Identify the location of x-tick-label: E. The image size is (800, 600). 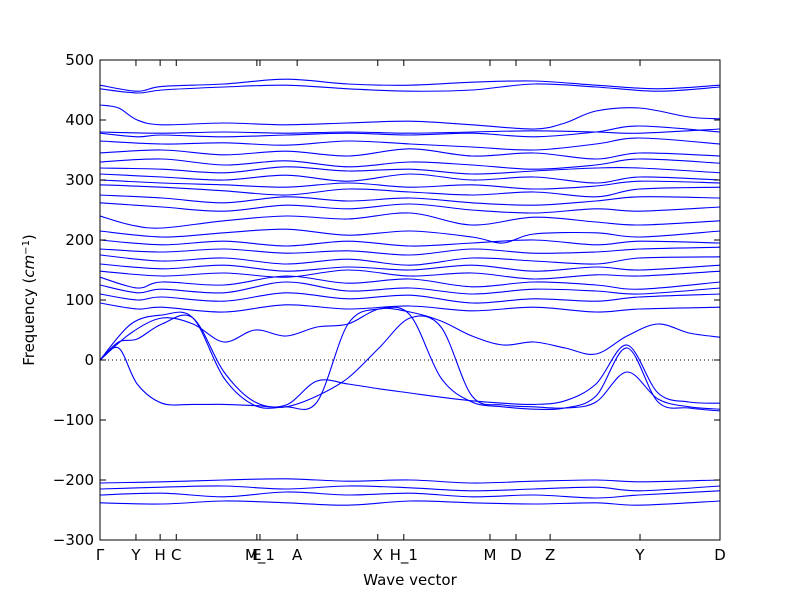
(256, 555).